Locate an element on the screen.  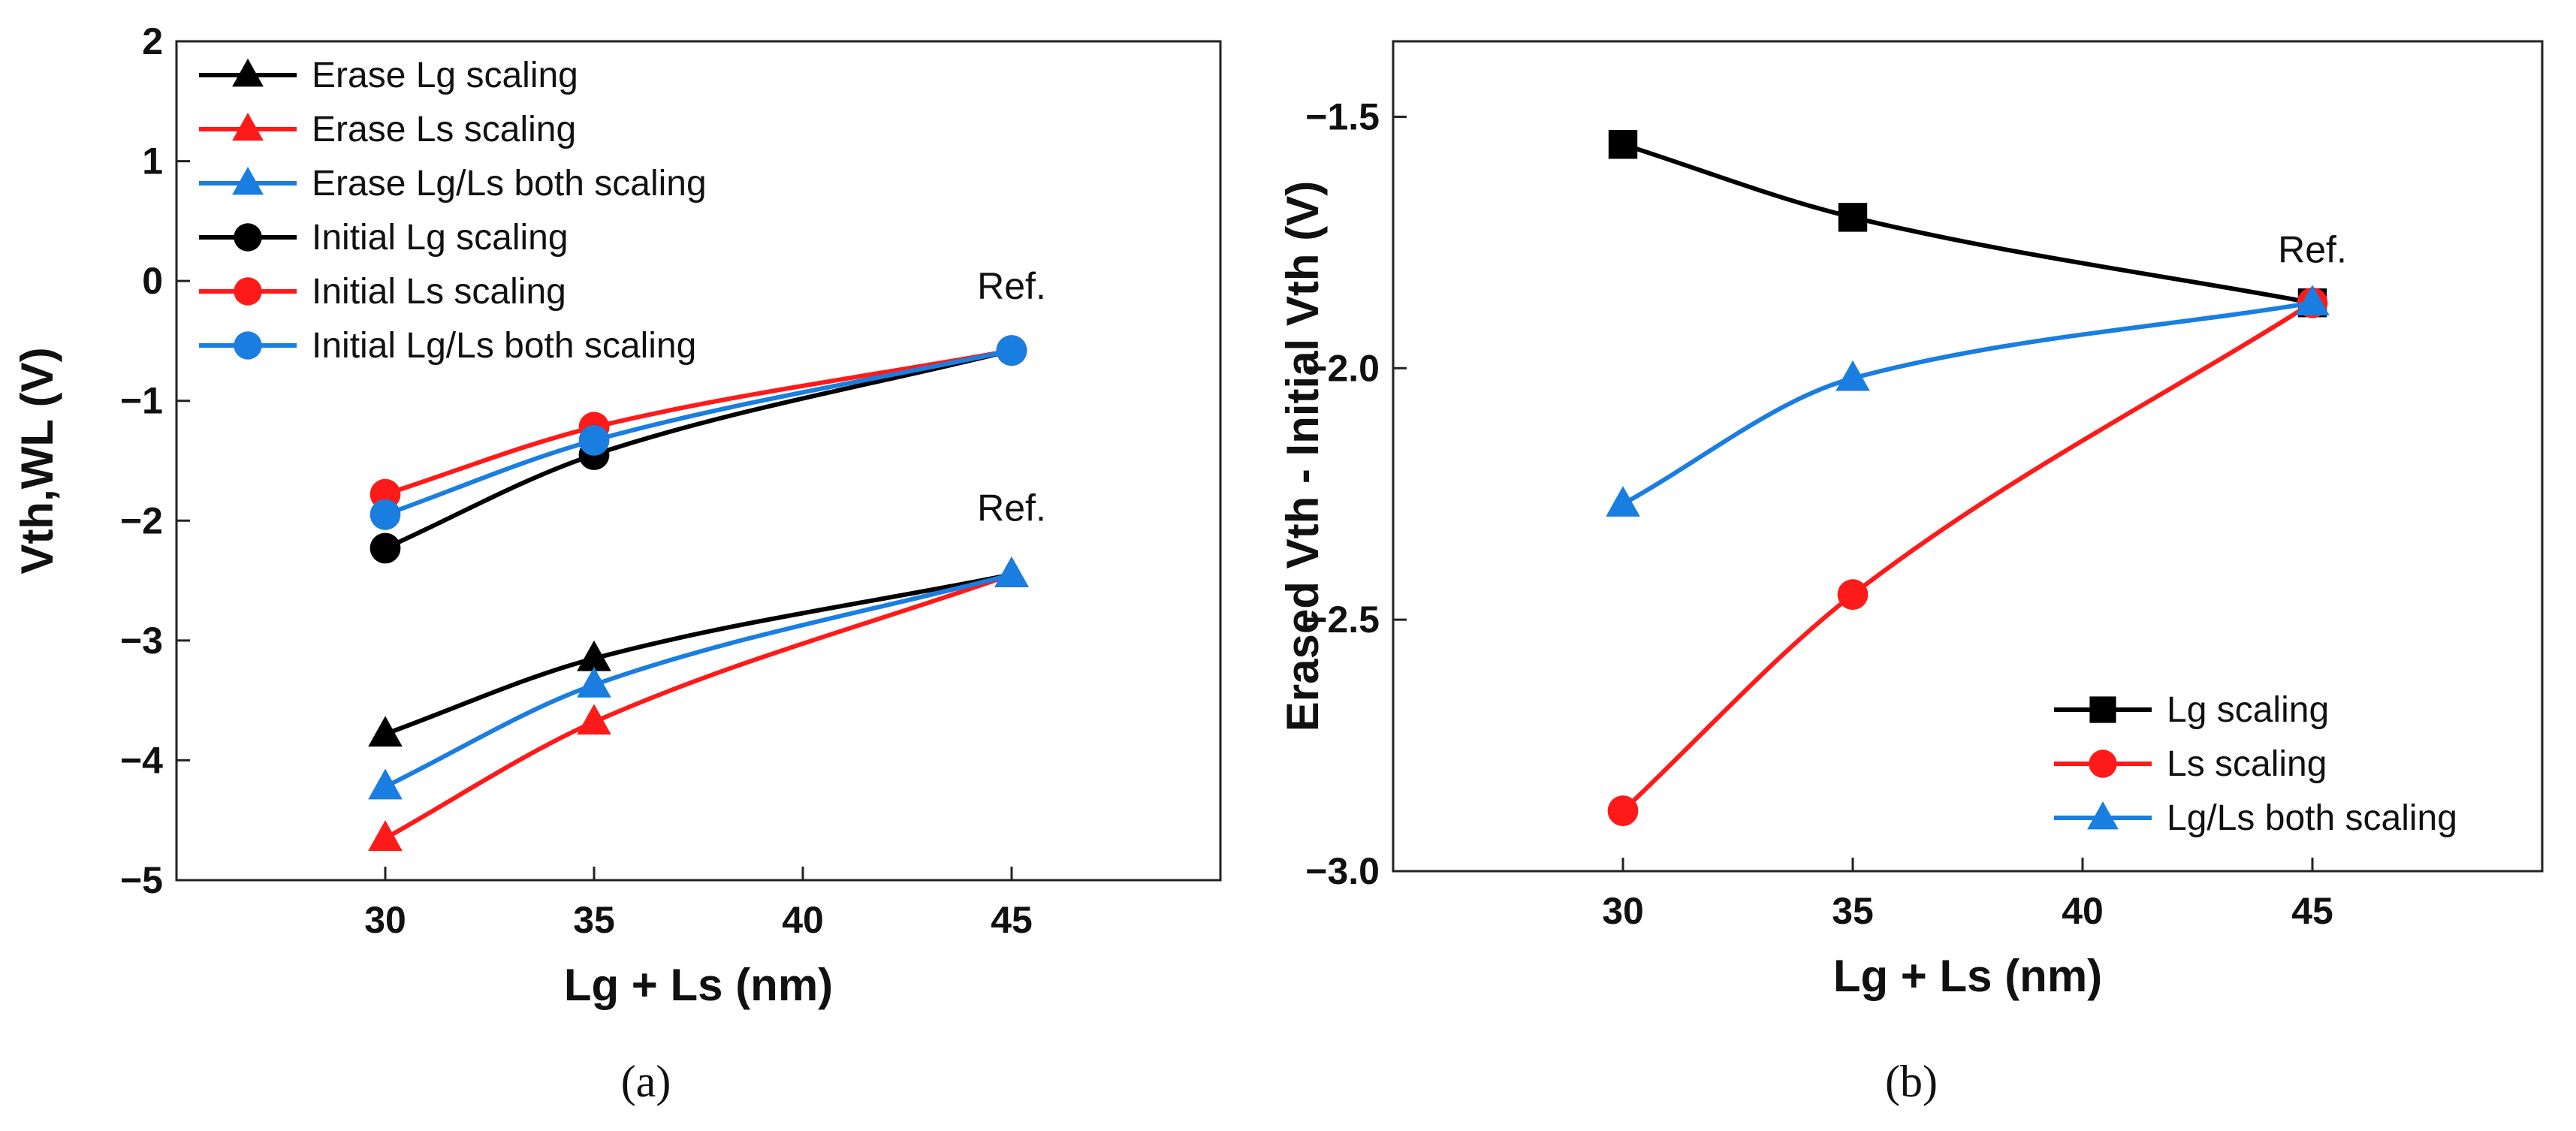
y-axis-title: Erased Vth - Initial Vth (V) is located at coordinates (1302, 456).